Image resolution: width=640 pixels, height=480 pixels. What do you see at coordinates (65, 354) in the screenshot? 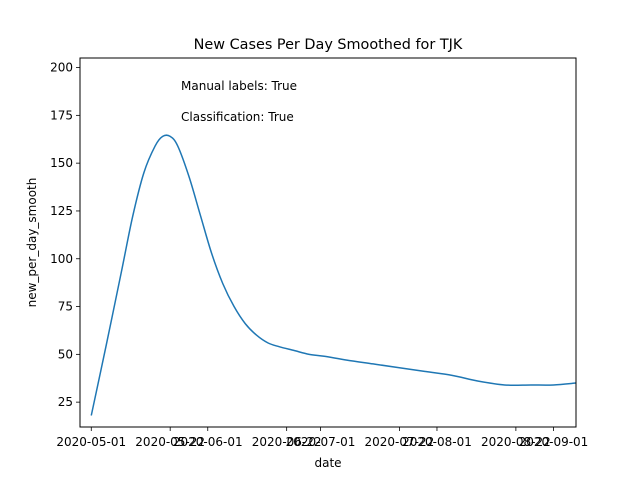
I see `y-tick-label: 50` at bounding box center [65, 354].